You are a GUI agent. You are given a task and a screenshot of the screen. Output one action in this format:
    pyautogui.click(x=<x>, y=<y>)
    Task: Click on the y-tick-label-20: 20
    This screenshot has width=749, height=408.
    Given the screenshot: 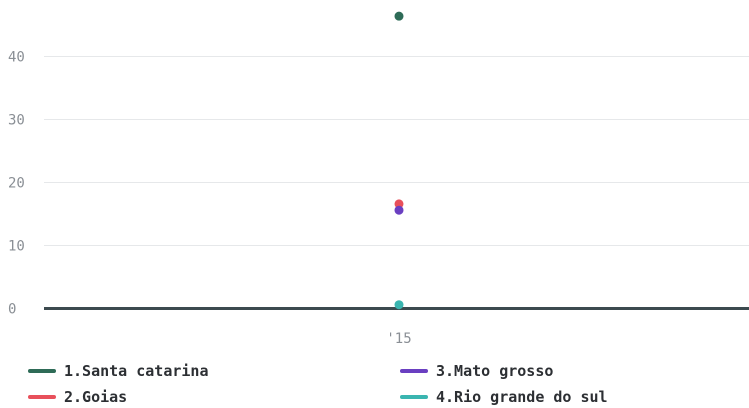 What is the action you would take?
    pyautogui.click(x=16, y=184)
    